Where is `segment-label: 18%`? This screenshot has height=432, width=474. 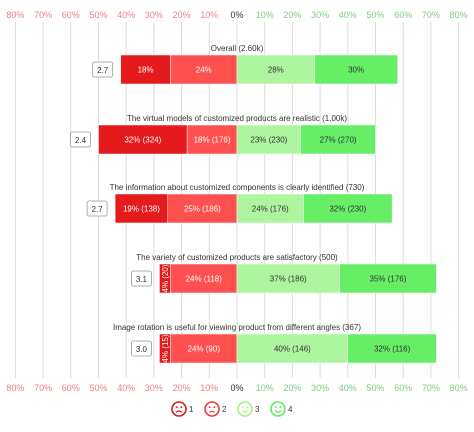
segment-label: 18% is located at coordinates (146, 70).